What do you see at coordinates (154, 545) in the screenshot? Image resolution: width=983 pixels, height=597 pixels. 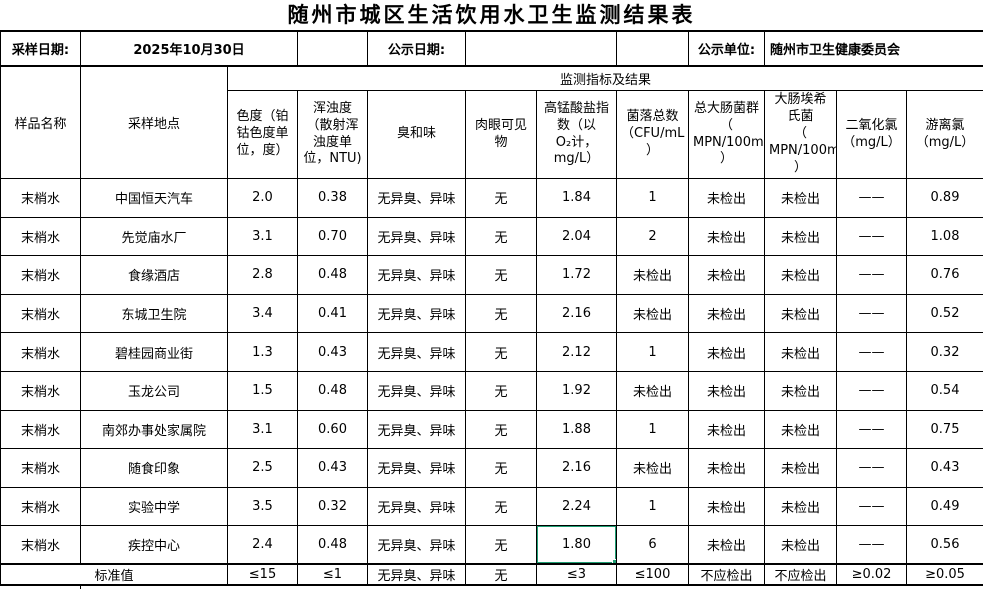 I see `cell: 疾控中心` at bounding box center [154, 545].